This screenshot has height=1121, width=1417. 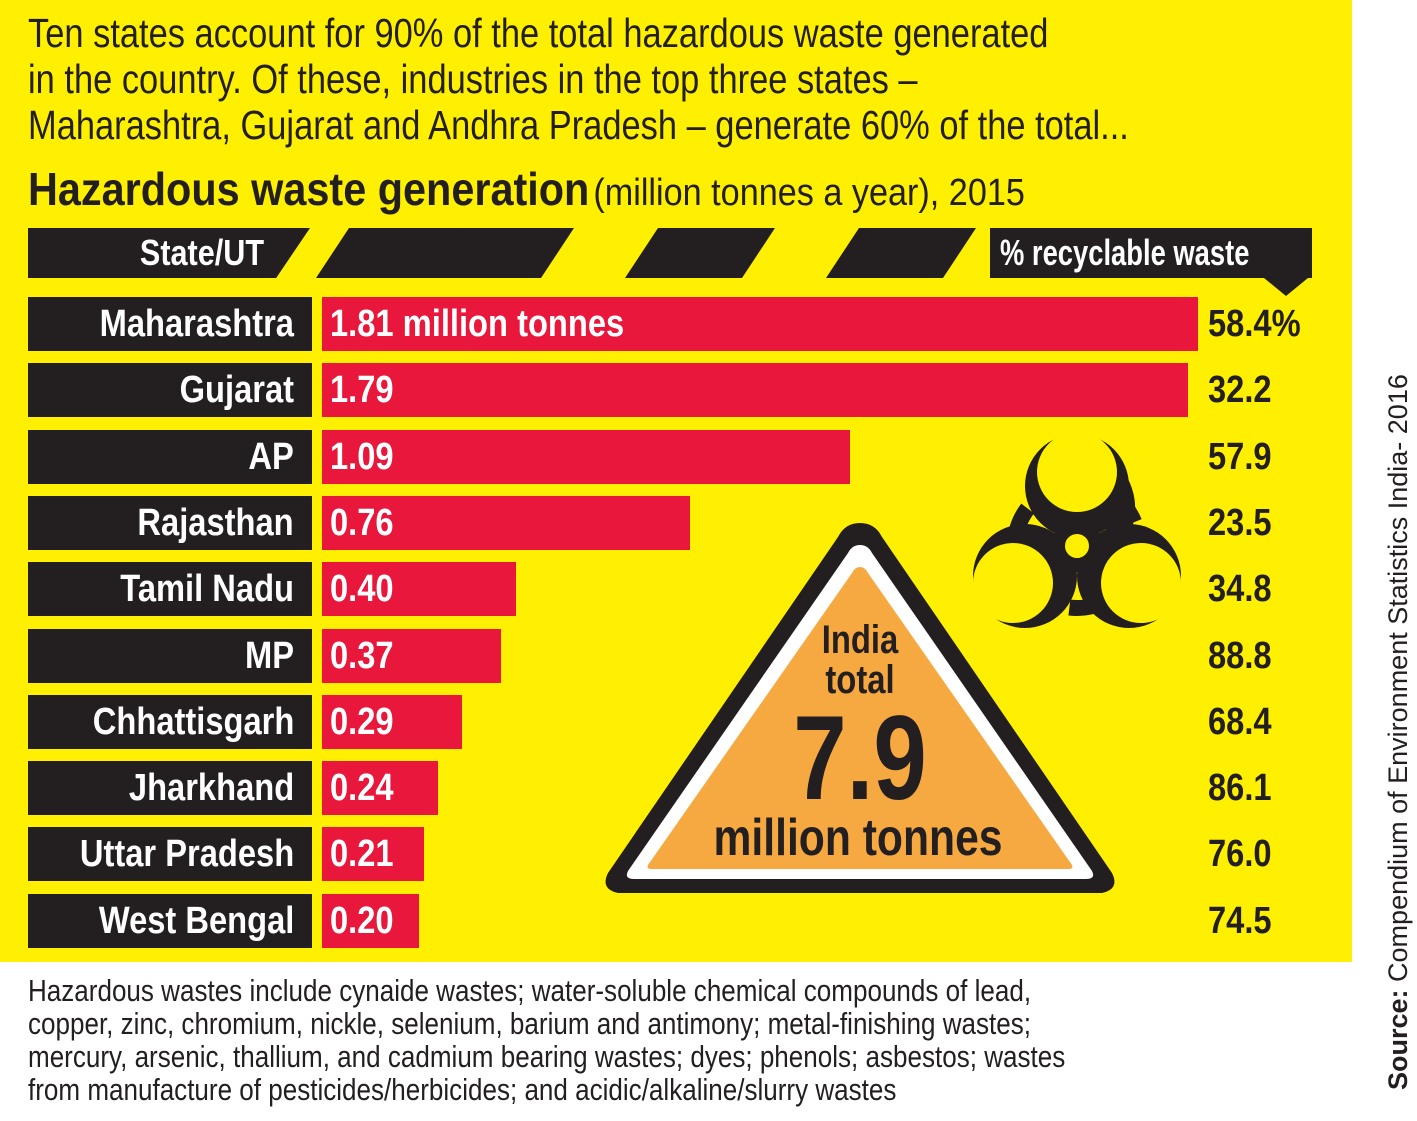 What do you see at coordinates (201, 252) in the screenshot?
I see `state-header-label: State/UT` at bounding box center [201, 252].